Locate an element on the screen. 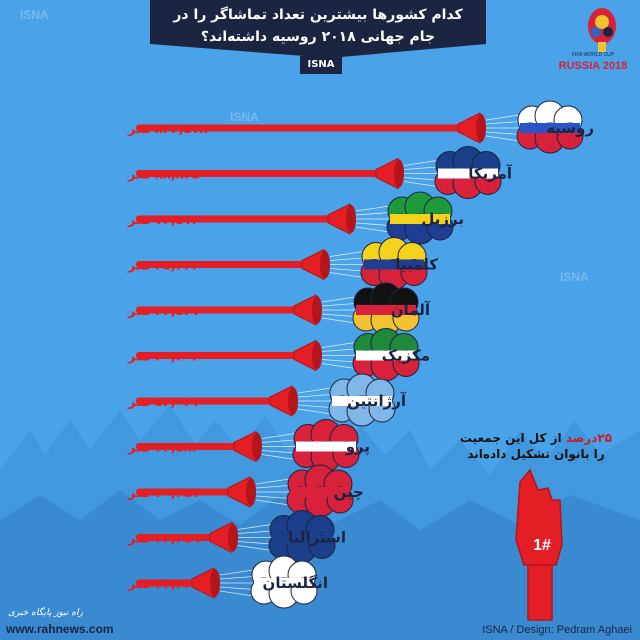 Image resolution: width=640 pixels, height=640 pixels. value-label: ۶۲,۵۴۱ نفر is located at coordinates (163, 311).